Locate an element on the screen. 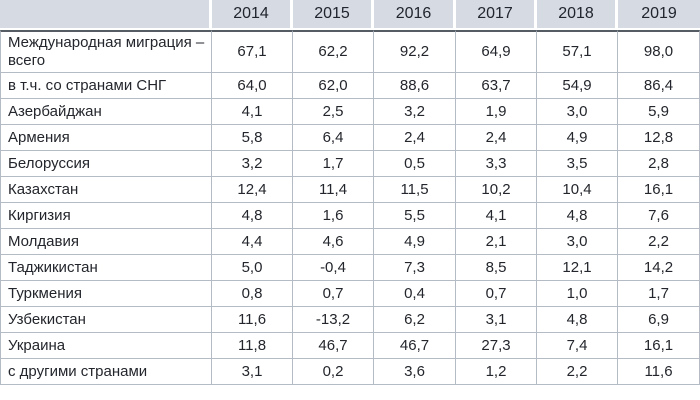 The height and width of the screenshot is (400, 700). cell-value: 11,6 is located at coordinates (252, 320).